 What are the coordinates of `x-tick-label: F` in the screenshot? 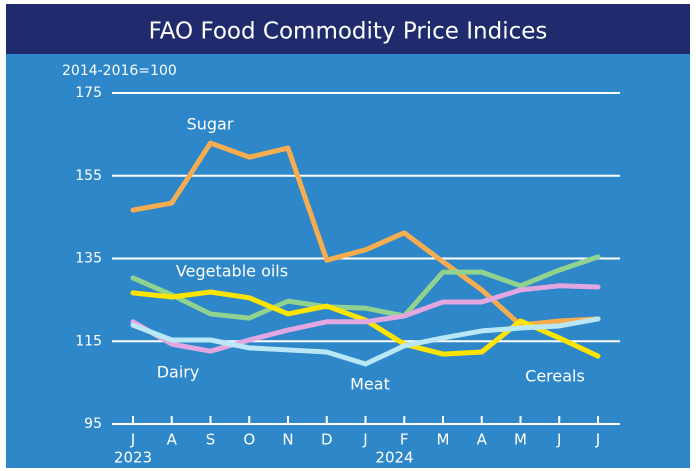 It's located at (404, 440).